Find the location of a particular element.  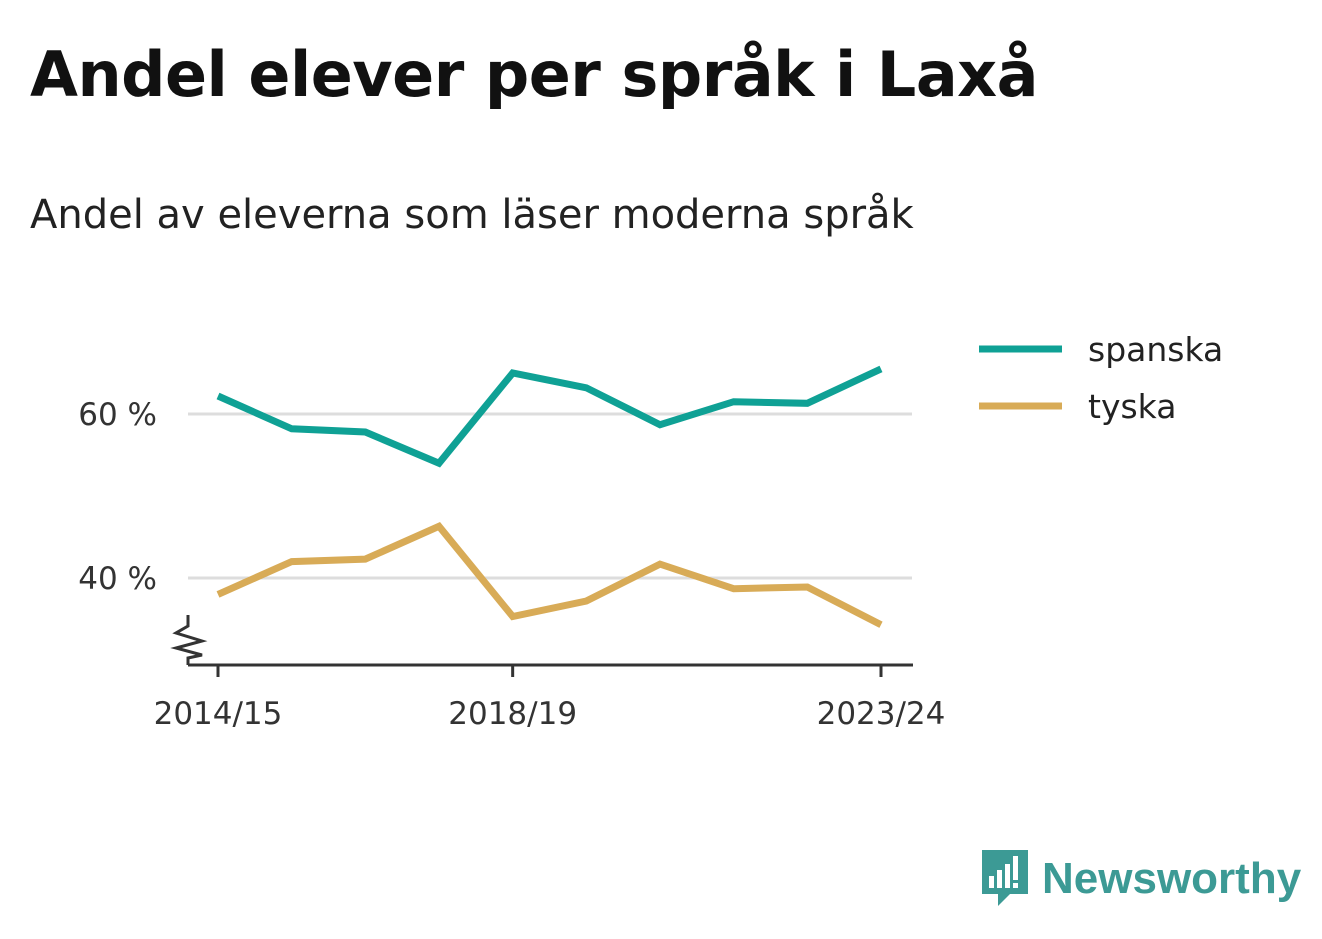

x-tick-labels: 2014/15 2018/19 2023/24 is located at coordinates (550, 714).